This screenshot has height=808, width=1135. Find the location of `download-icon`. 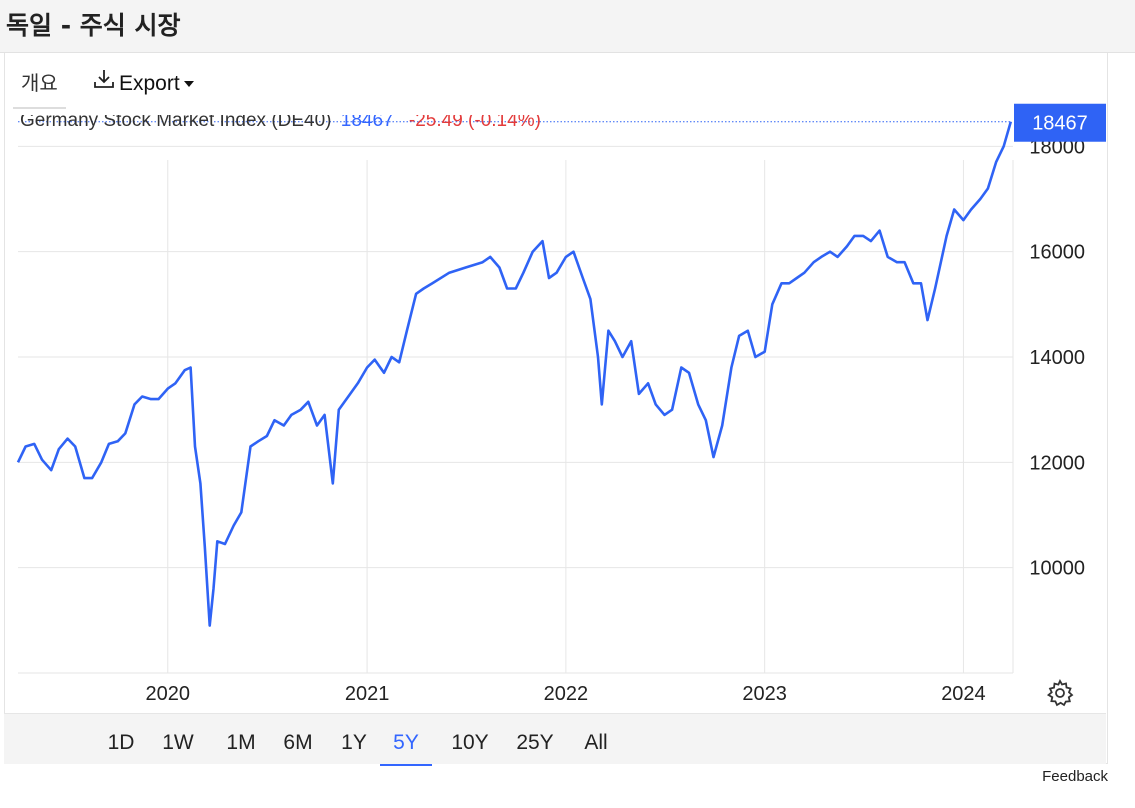

download-icon is located at coordinates (104, 84).